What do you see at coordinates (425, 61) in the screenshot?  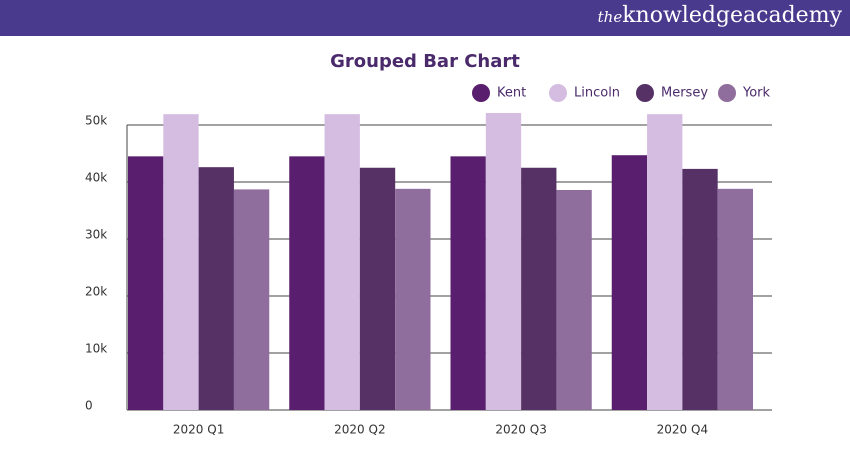 I see `chart-title: Grouped Bar Chart` at bounding box center [425, 61].